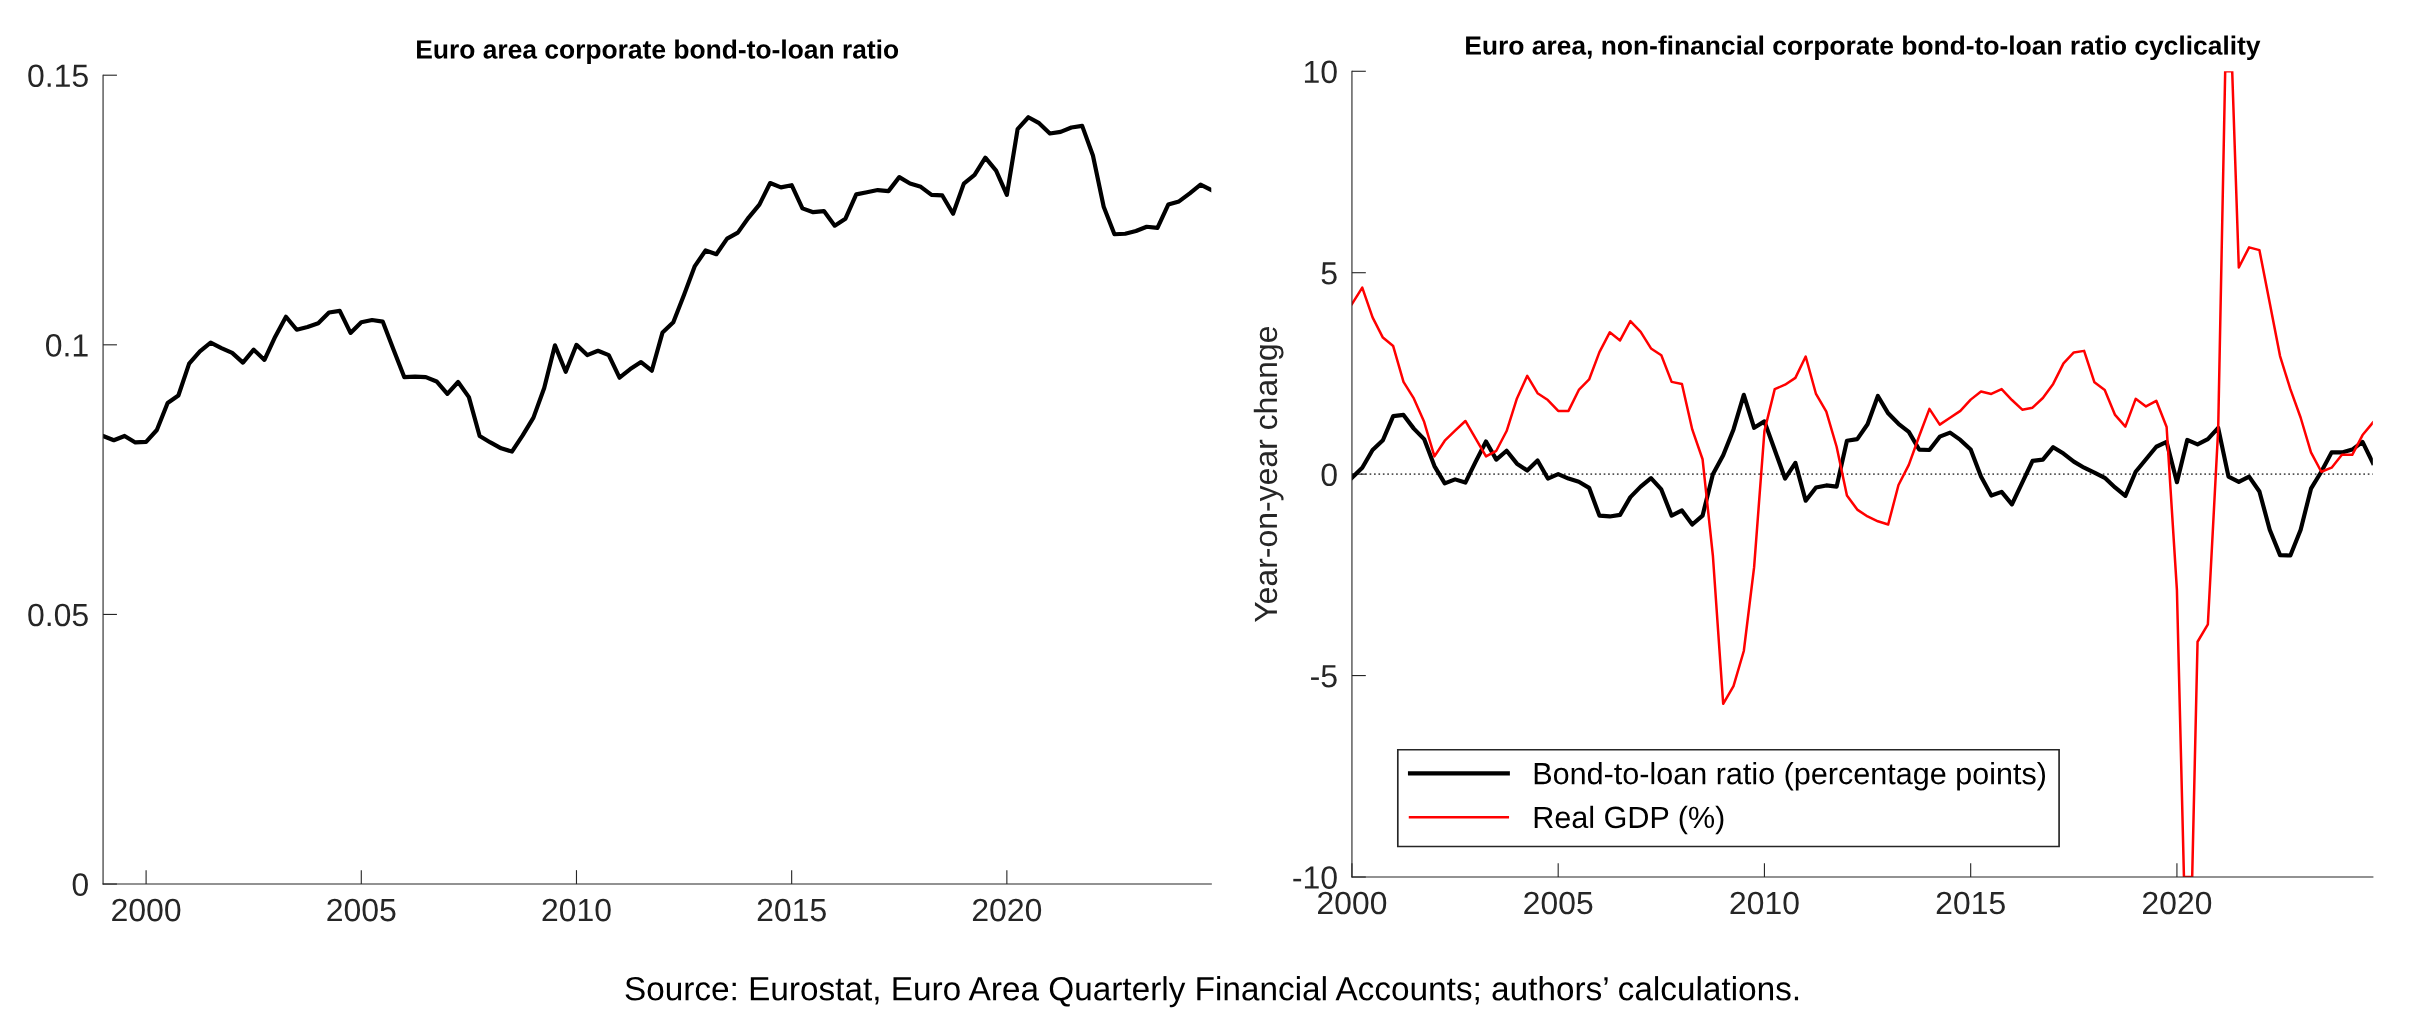  I want to click on chart-title: Euro area, non-financial corporate bond-to-loan ratio cyclicality, so click(1863, 48).